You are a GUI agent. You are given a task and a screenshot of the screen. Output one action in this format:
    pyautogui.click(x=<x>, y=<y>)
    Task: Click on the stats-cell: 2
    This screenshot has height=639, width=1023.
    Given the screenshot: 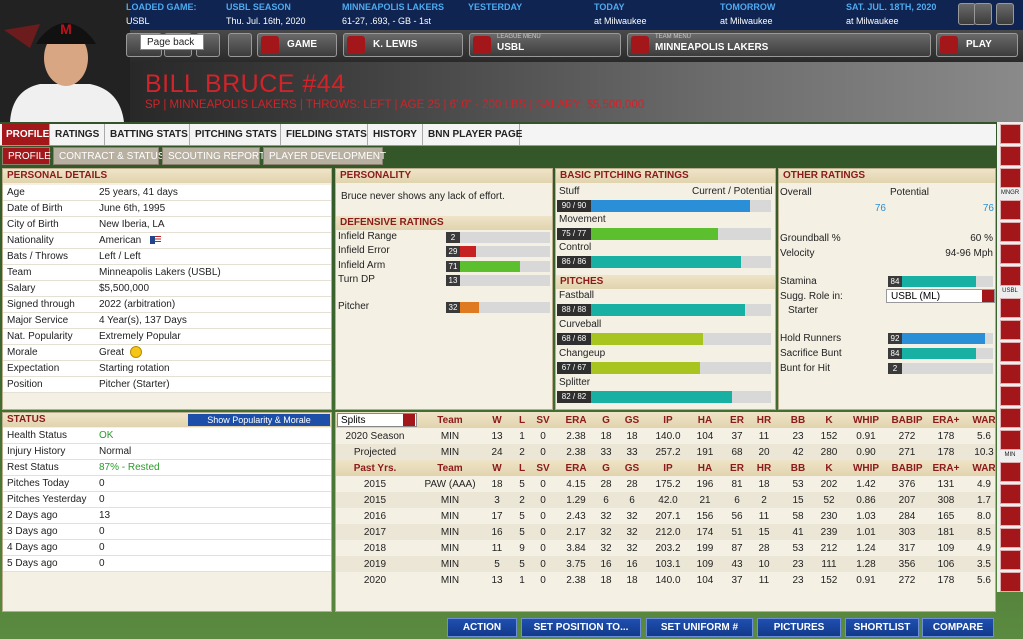 What is the action you would take?
    pyautogui.click(x=522, y=452)
    